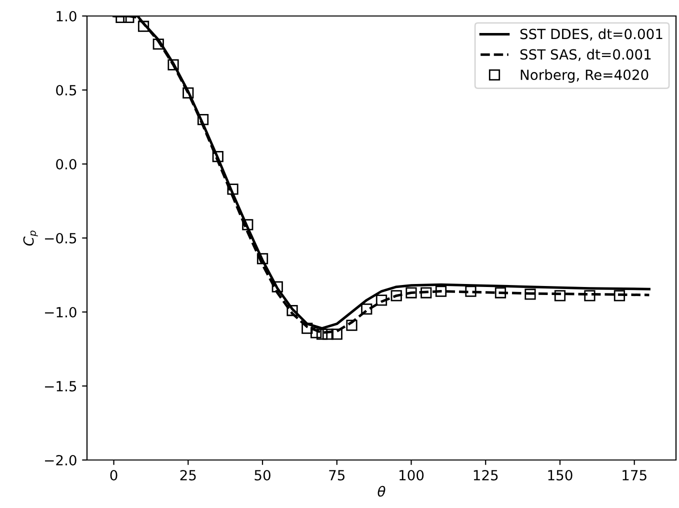 Image resolution: width=679 pixels, height=508 pixels. What do you see at coordinates (262, 475) in the screenshot?
I see `x-tick-label: 50` at bounding box center [262, 475].